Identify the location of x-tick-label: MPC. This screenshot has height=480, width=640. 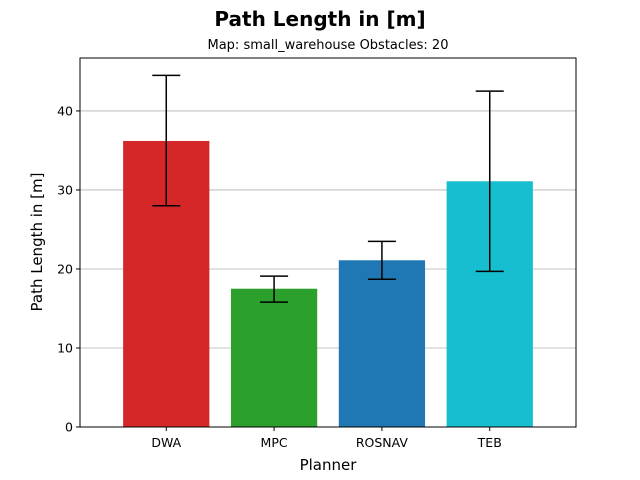
(274, 442).